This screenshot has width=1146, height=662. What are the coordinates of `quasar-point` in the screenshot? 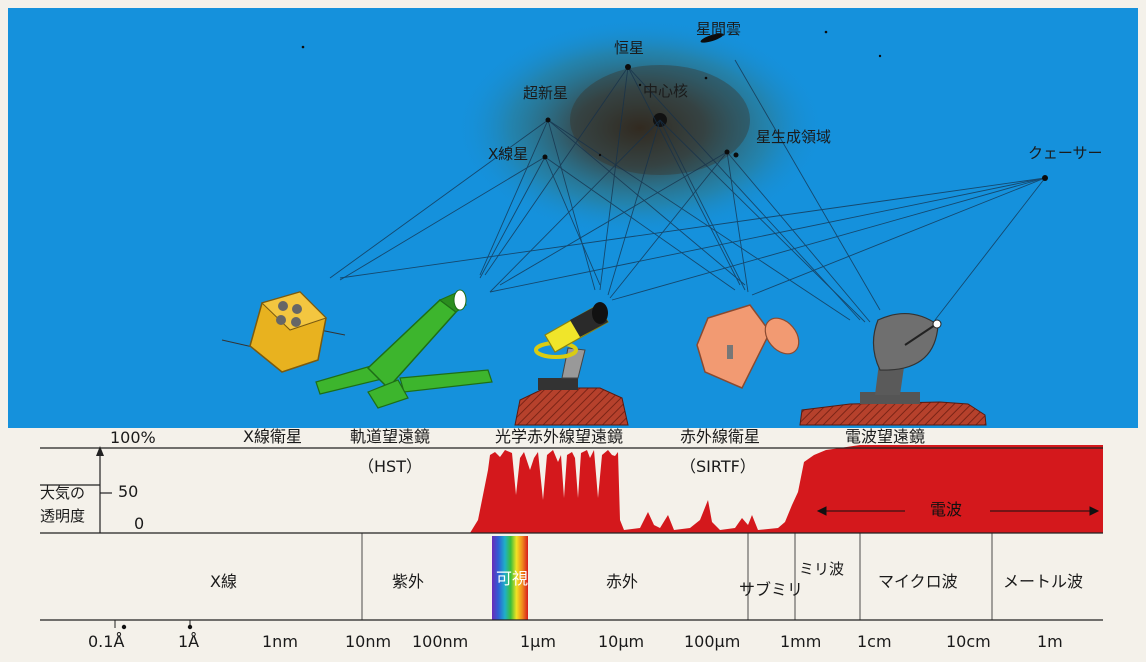 It's located at (1045, 178).